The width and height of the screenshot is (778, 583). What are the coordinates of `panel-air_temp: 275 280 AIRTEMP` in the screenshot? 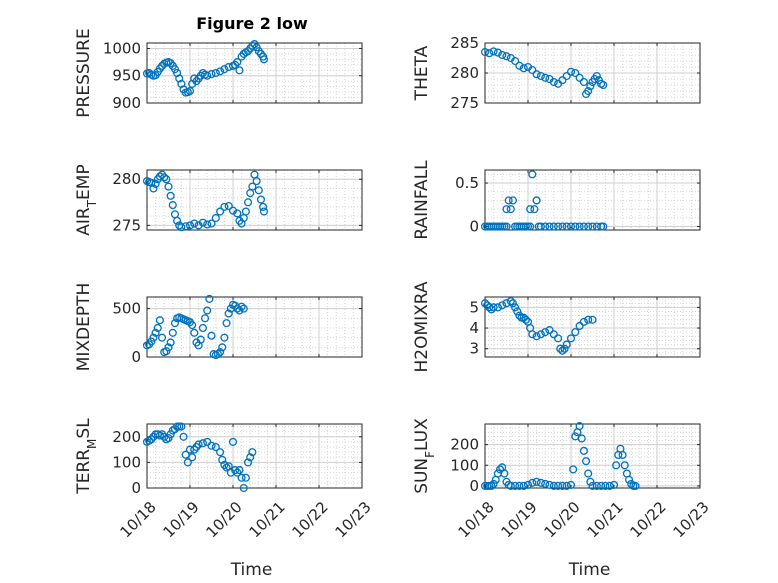 It's located at (218, 200).